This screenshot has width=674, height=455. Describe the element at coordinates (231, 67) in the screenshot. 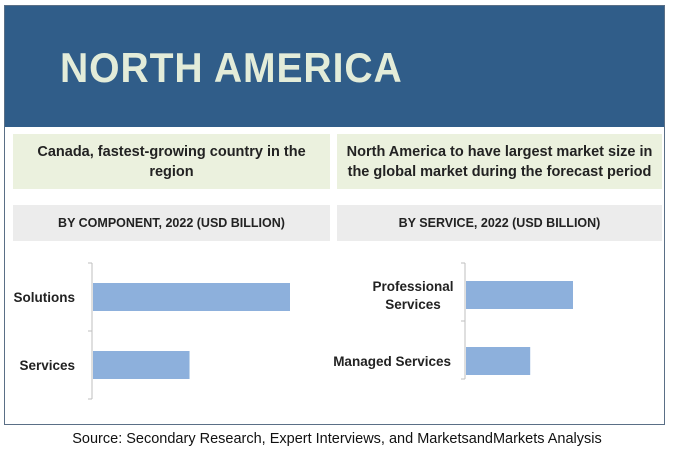

I see `banner-title: NORTH AMERICA` at that location.